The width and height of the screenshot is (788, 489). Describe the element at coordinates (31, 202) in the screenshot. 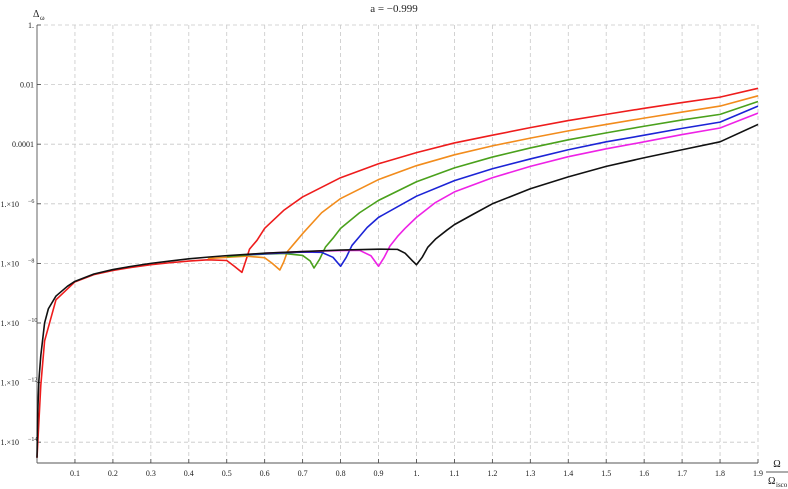

I see `y-tick-exponent: −6` at that location.